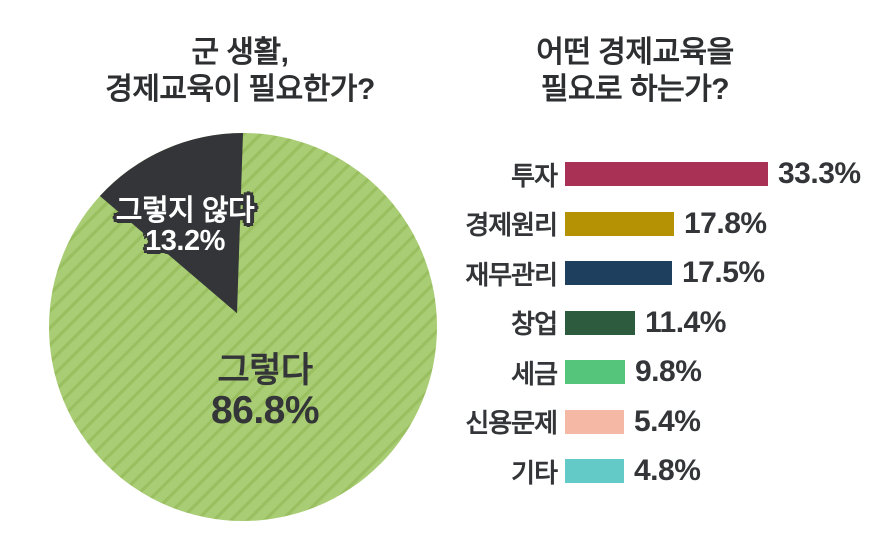 The height and width of the screenshot is (538, 886). I want to click on pie-label-yes: 그렇다 86.8%, so click(265, 392).